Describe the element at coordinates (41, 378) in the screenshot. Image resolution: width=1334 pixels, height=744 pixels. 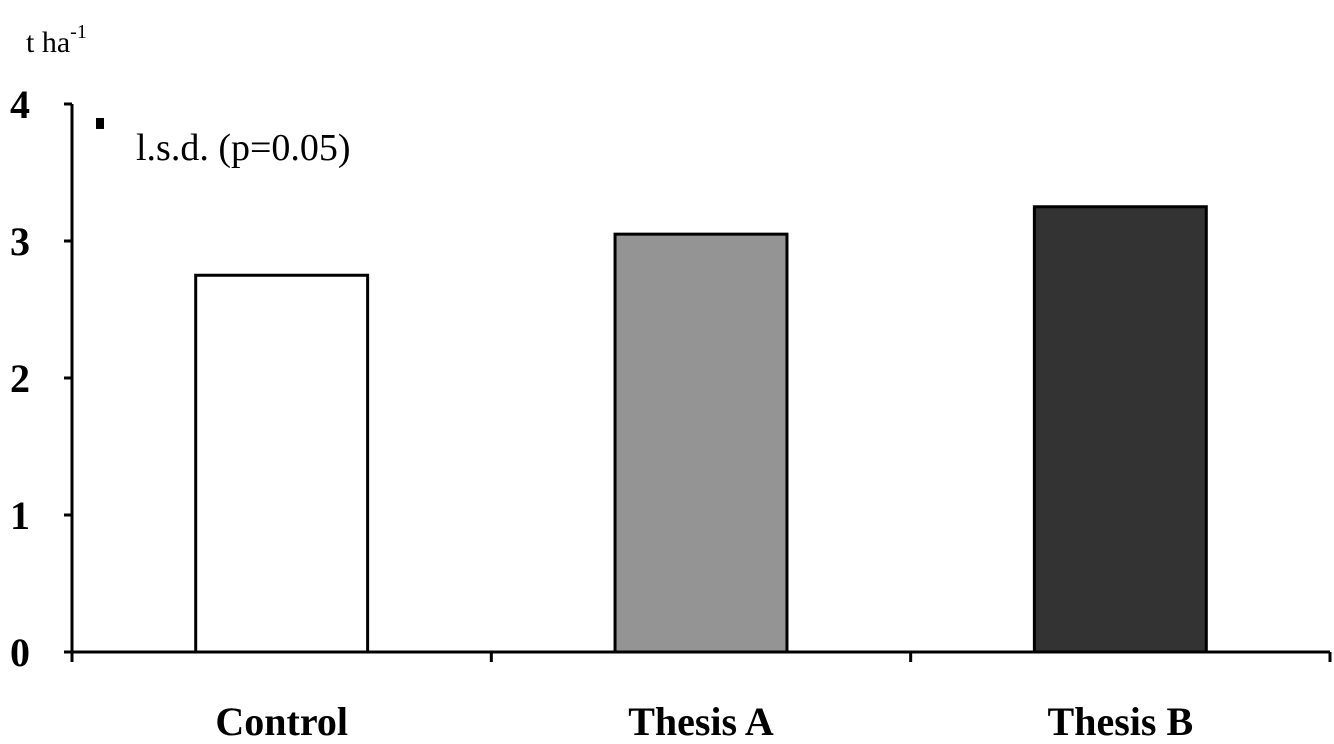
I see `y-ticks: 0 1 2 3 4` at that location.